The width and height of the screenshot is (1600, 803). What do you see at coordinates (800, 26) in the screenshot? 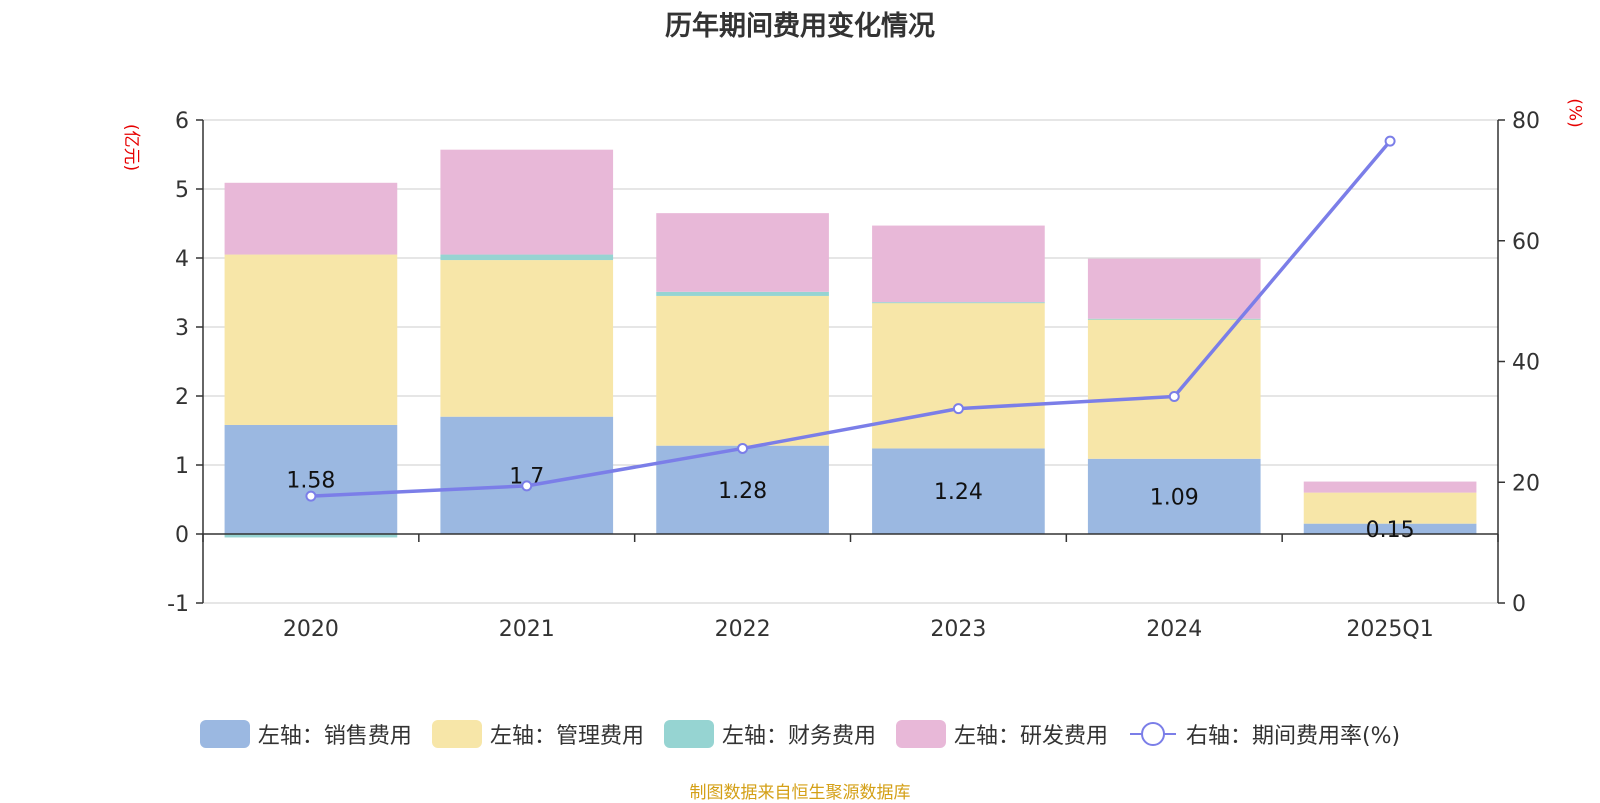
I see `chart-title: 历年期间费用变化情况` at bounding box center [800, 26].